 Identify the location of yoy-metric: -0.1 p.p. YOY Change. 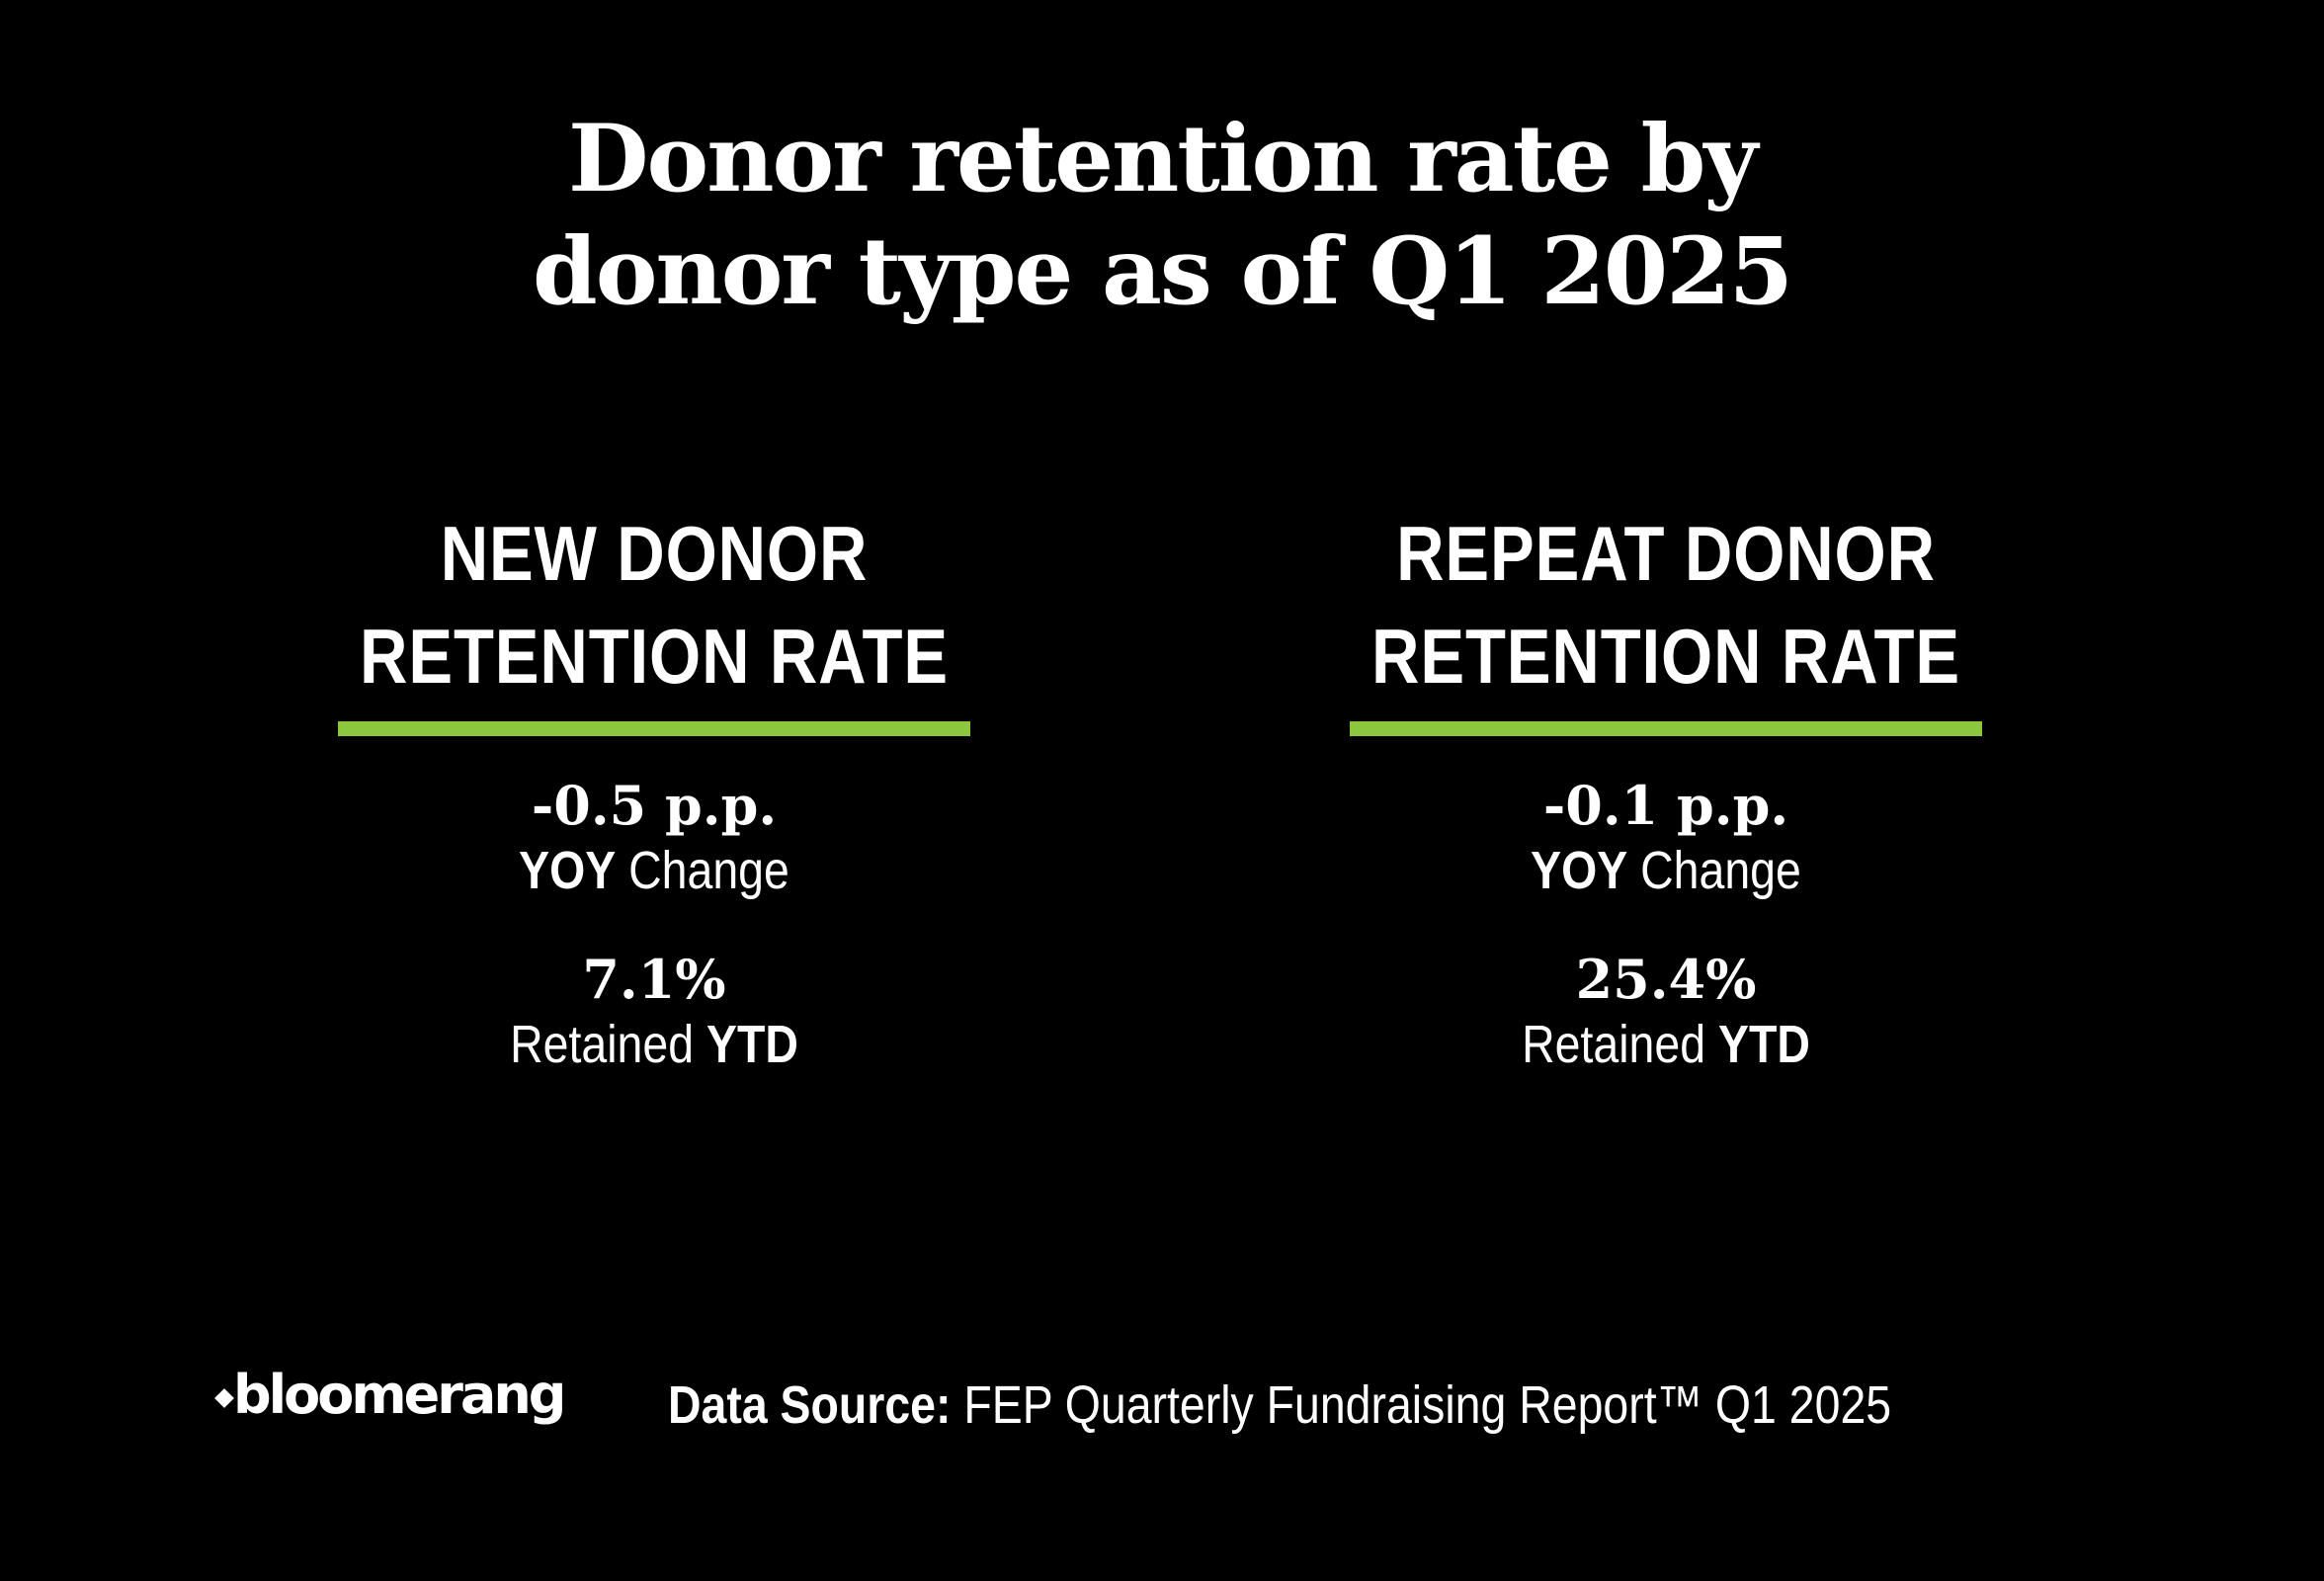
(1666, 839).